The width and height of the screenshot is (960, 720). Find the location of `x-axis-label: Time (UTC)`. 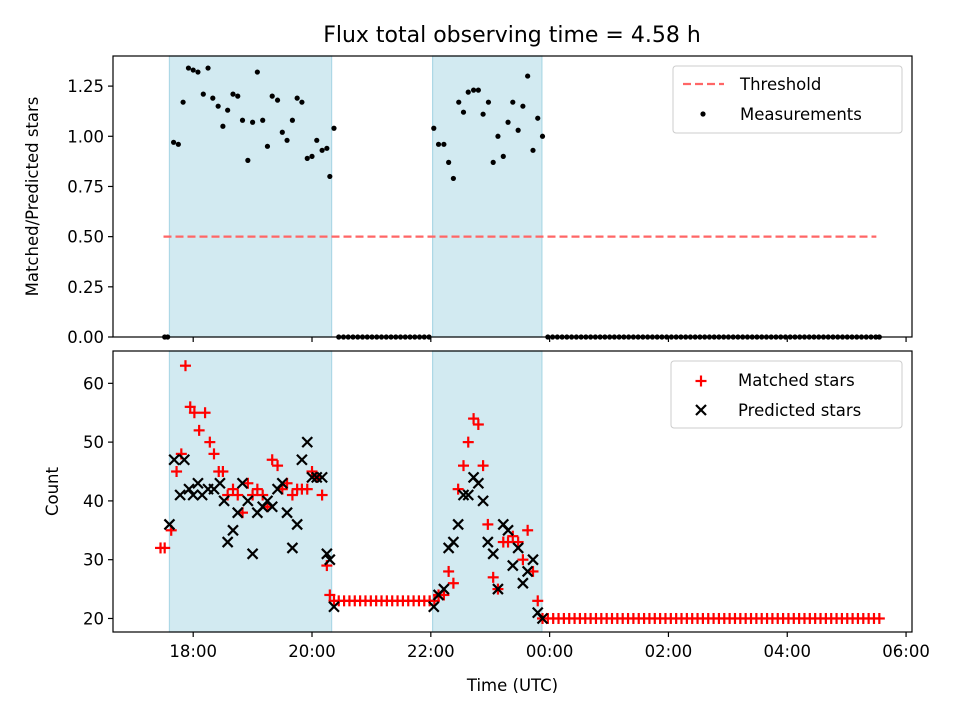

x-axis-label: Time (UTC) is located at coordinates (512, 685).